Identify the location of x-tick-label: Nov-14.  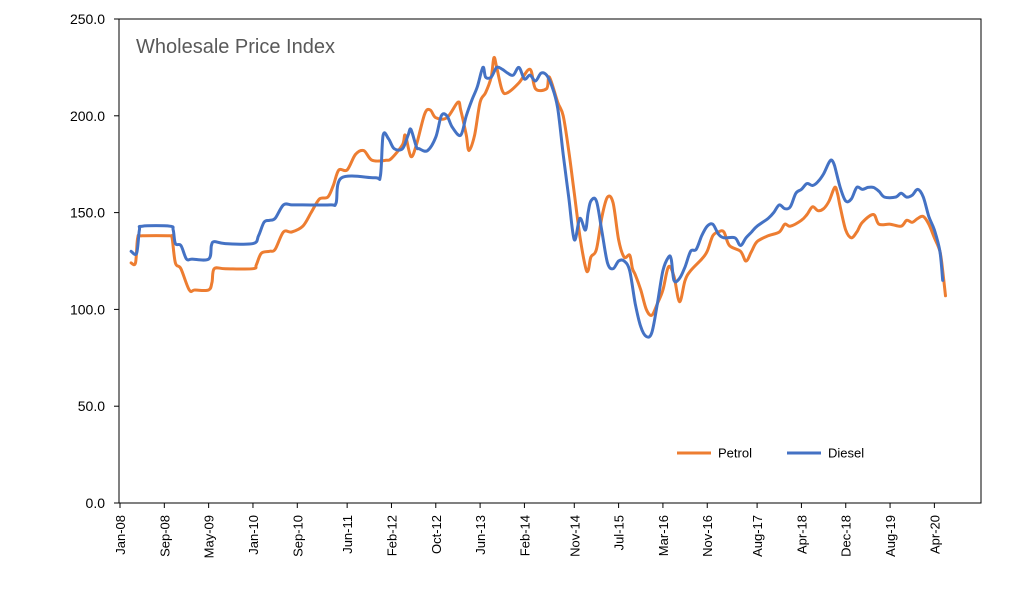
(574, 536).